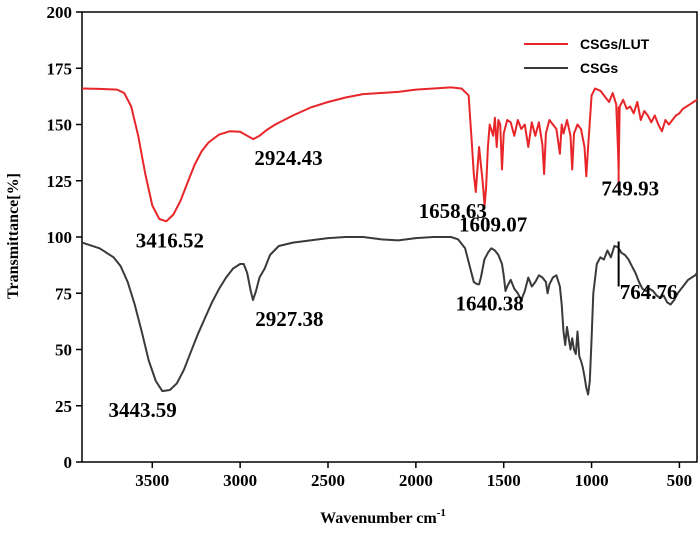 This screenshot has height=533, width=700. Describe the element at coordinates (599, 68) in the screenshot. I see `legend-label: CSGs` at that location.